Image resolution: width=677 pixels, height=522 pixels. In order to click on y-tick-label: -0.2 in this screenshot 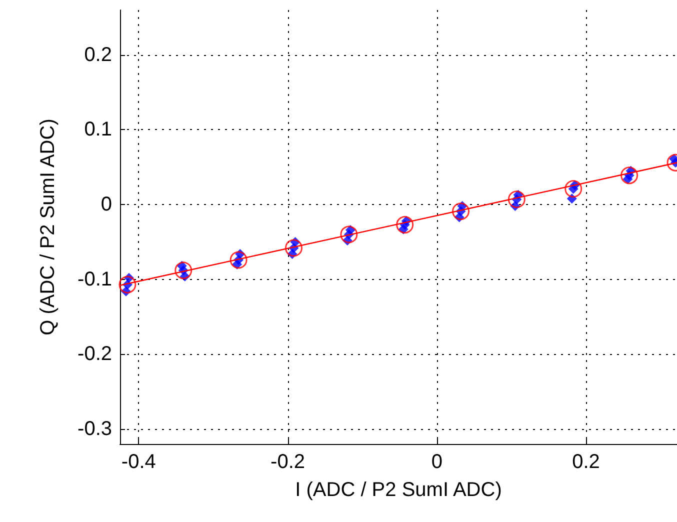, I will do `click(95, 354)`.